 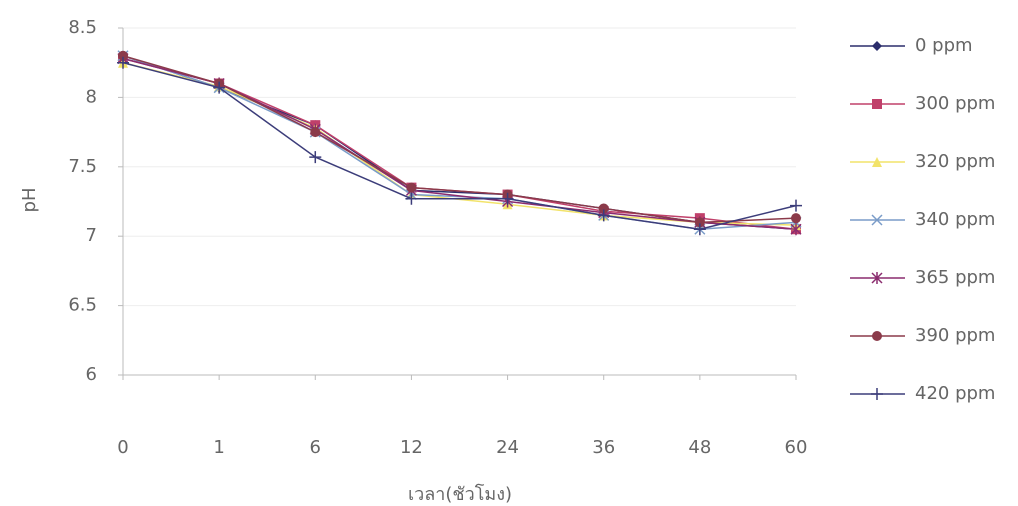 What do you see at coordinates (82, 27) in the screenshot?
I see `y-tick-label: 8.5` at bounding box center [82, 27].